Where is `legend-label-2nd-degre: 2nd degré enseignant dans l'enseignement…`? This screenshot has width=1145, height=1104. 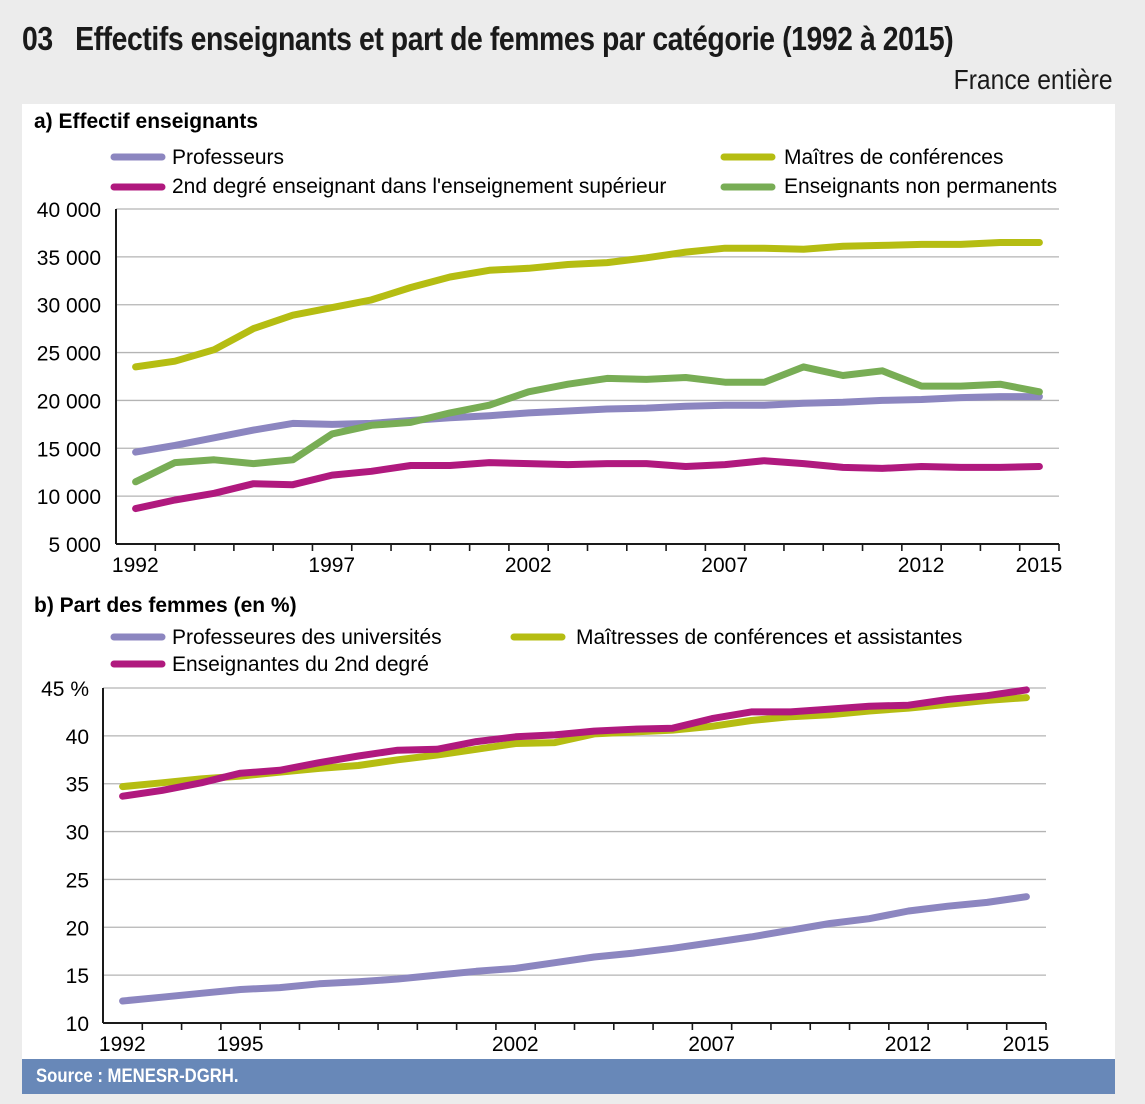 legend-label-2nd-degre: 2nd degré enseignant dans l'enseignement… is located at coordinates (419, 186).